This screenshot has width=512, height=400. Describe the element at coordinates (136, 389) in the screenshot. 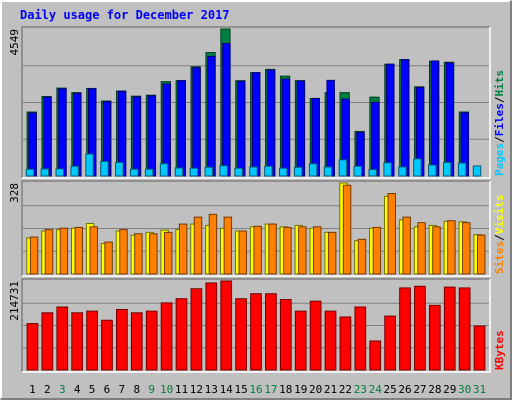

I see `x-tick-label-day-8: 8` at that location.